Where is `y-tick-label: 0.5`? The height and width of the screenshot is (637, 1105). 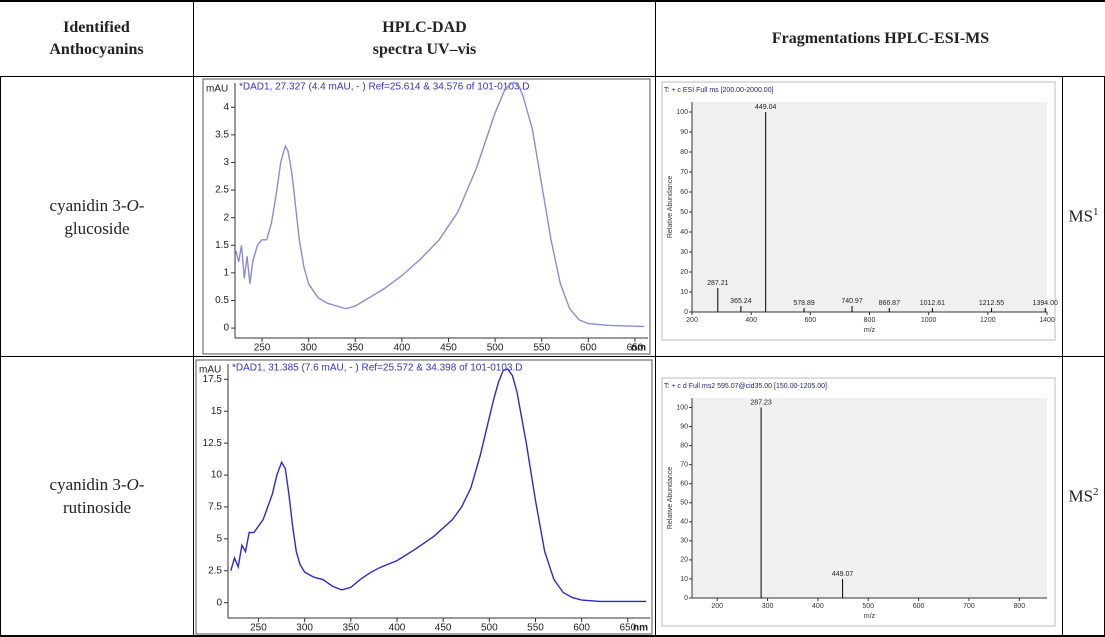 y-tick-label: 0.5 is located at coordinates (222, 300).